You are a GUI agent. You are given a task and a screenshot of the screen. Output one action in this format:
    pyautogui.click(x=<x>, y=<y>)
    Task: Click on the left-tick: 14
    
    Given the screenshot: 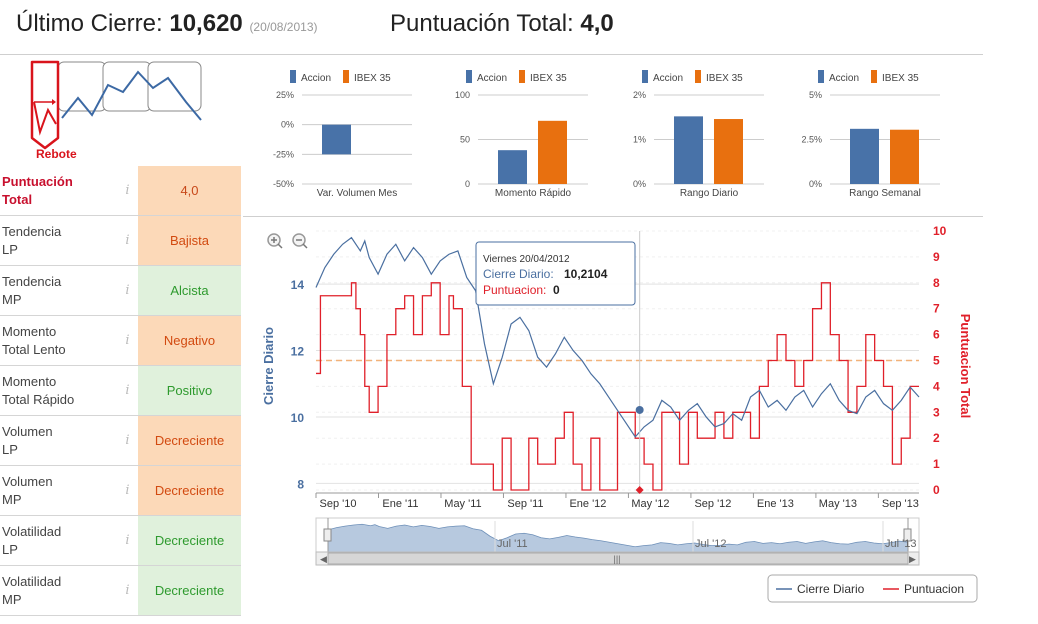 What is the action you would take?
    pyautogui.click(x=298, y=285)
    